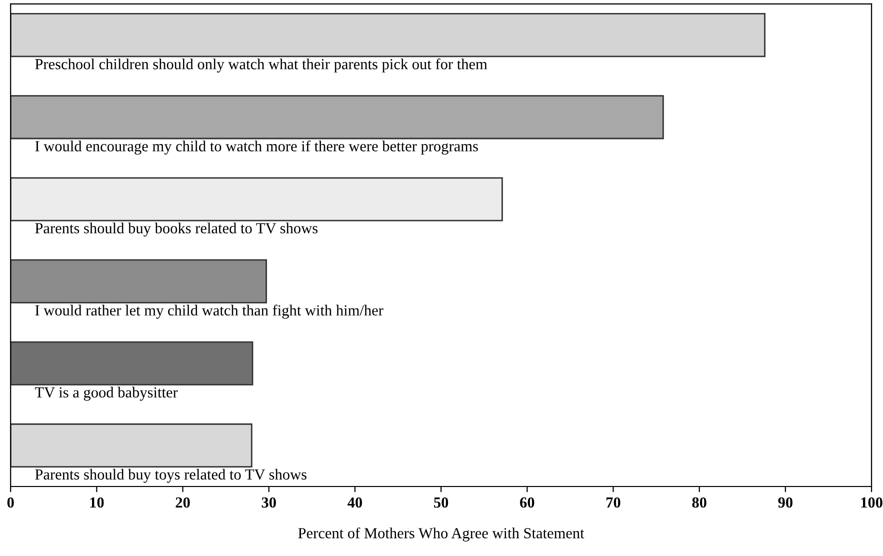  I want to click on x-tick-label: 0, so click(10, 502).